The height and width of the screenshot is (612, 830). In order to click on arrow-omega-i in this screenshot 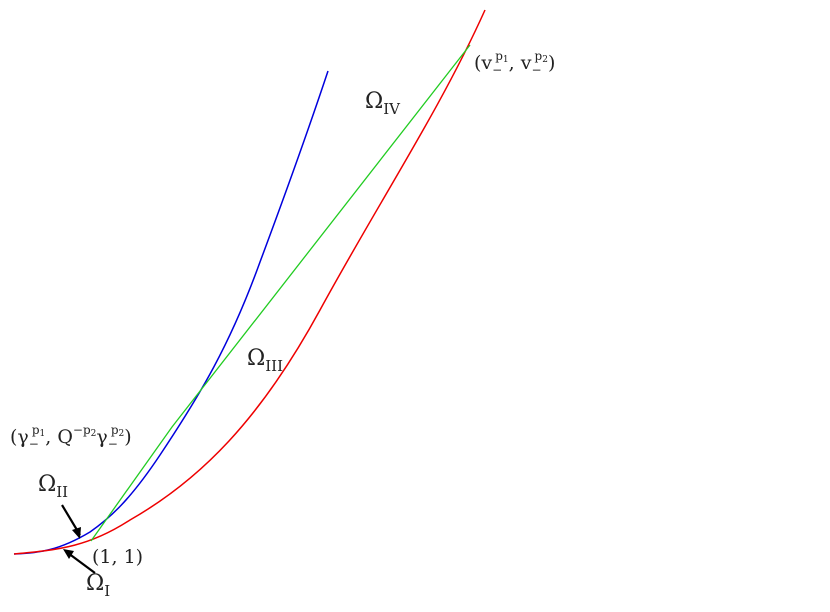, I will do `click(79, 561)`.